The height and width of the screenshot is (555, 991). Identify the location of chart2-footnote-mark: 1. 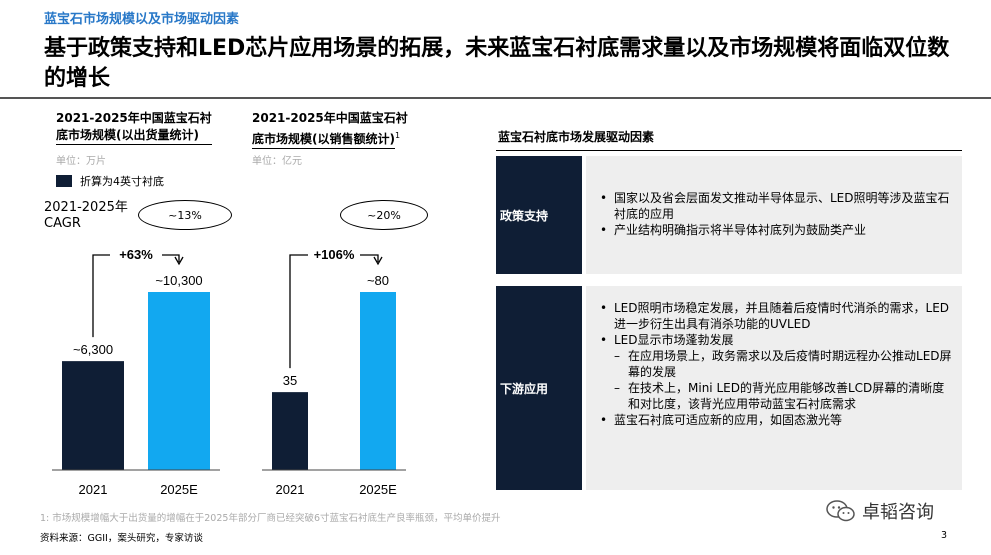
(397, 135).